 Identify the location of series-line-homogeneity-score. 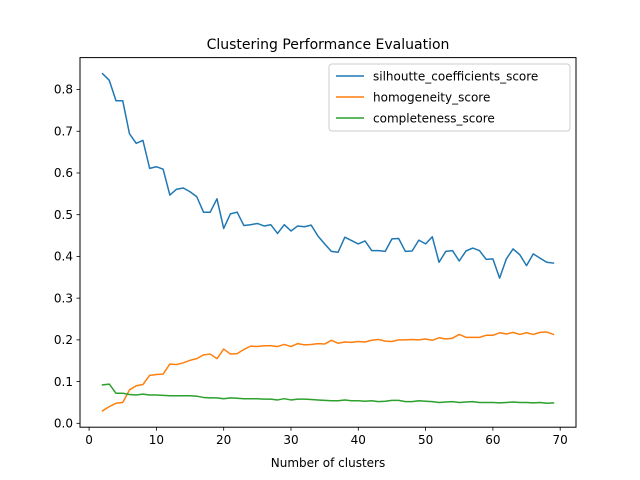
(328, 371).